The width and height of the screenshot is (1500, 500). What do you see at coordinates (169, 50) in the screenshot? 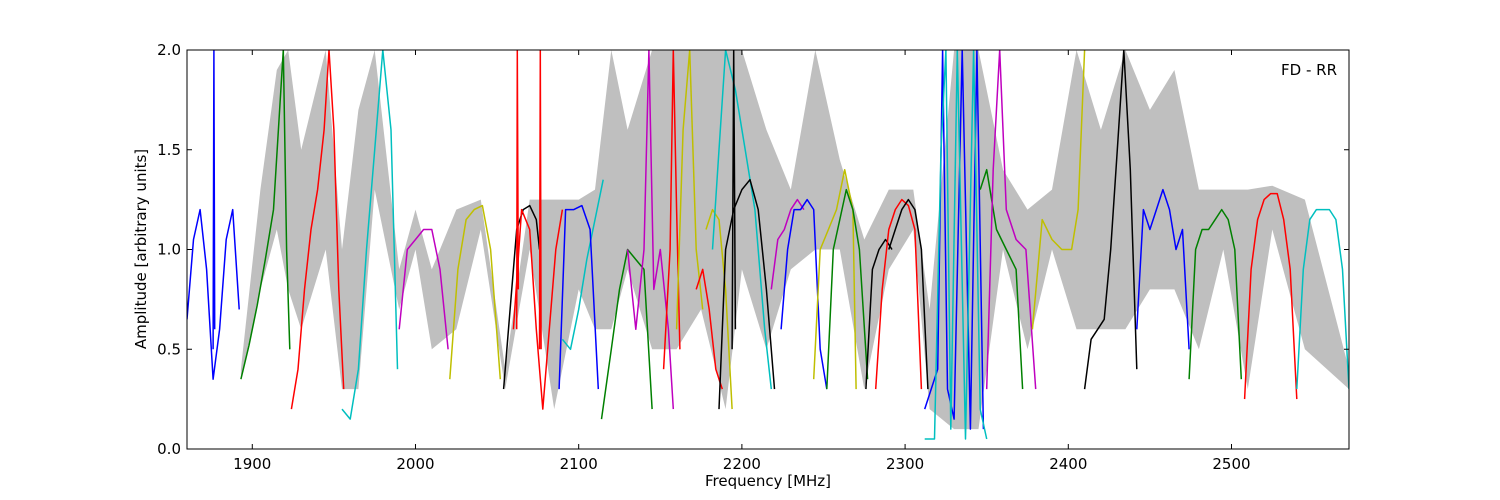
I see `y-tick-label-4: 2.0` at bounding box center [169, 50].